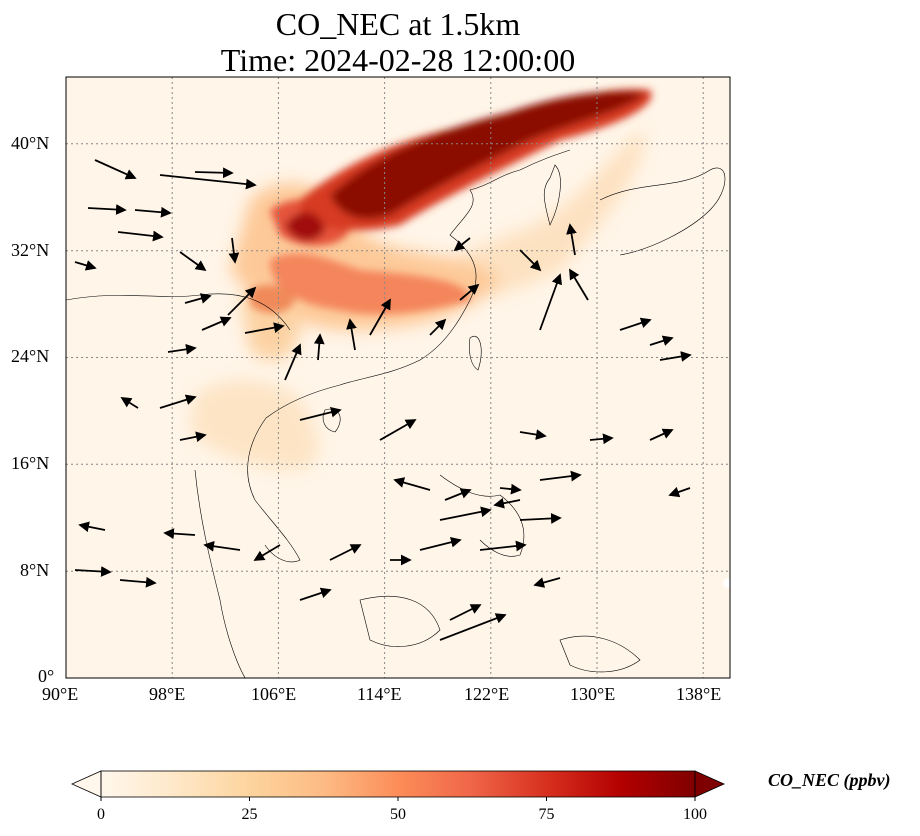 Image resolution: width=920 pixels, height=836 pixels. I want to click on lon-tick-label: 90°E, so click(60, 694).